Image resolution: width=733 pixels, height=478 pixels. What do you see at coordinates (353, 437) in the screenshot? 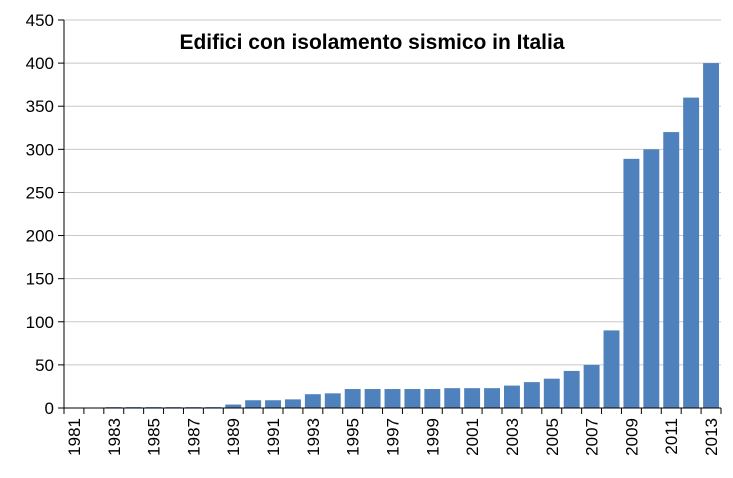
I see `x-tick-label: 1995` at bounding box center [353, 437].